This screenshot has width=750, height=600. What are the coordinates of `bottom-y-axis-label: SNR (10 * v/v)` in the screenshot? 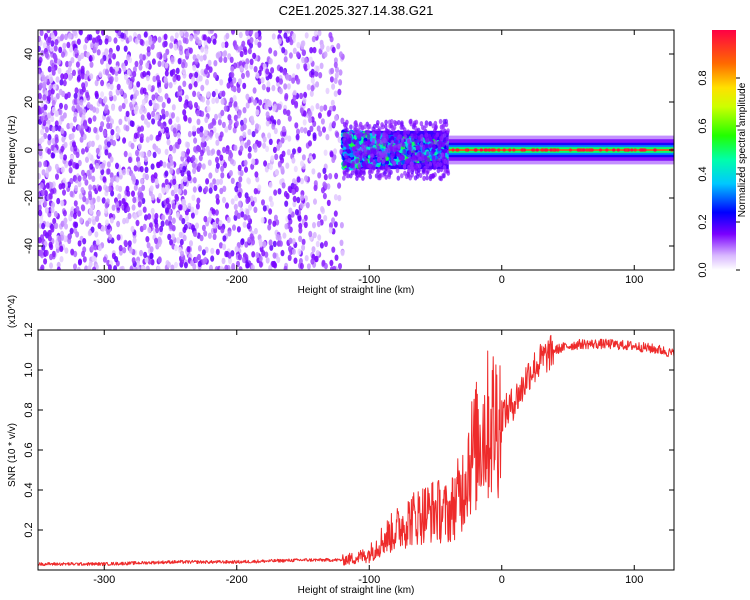 It's located at (12, 455).